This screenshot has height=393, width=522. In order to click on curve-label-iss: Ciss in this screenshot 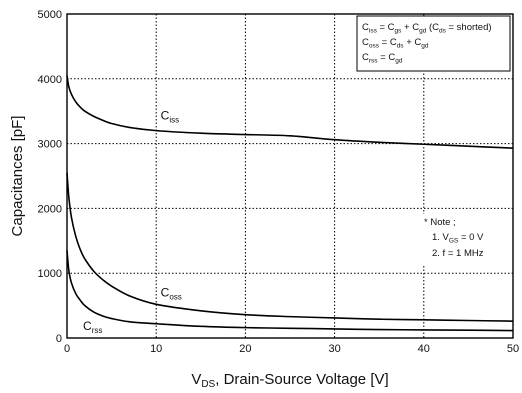, I will do `click(170, 117)`.